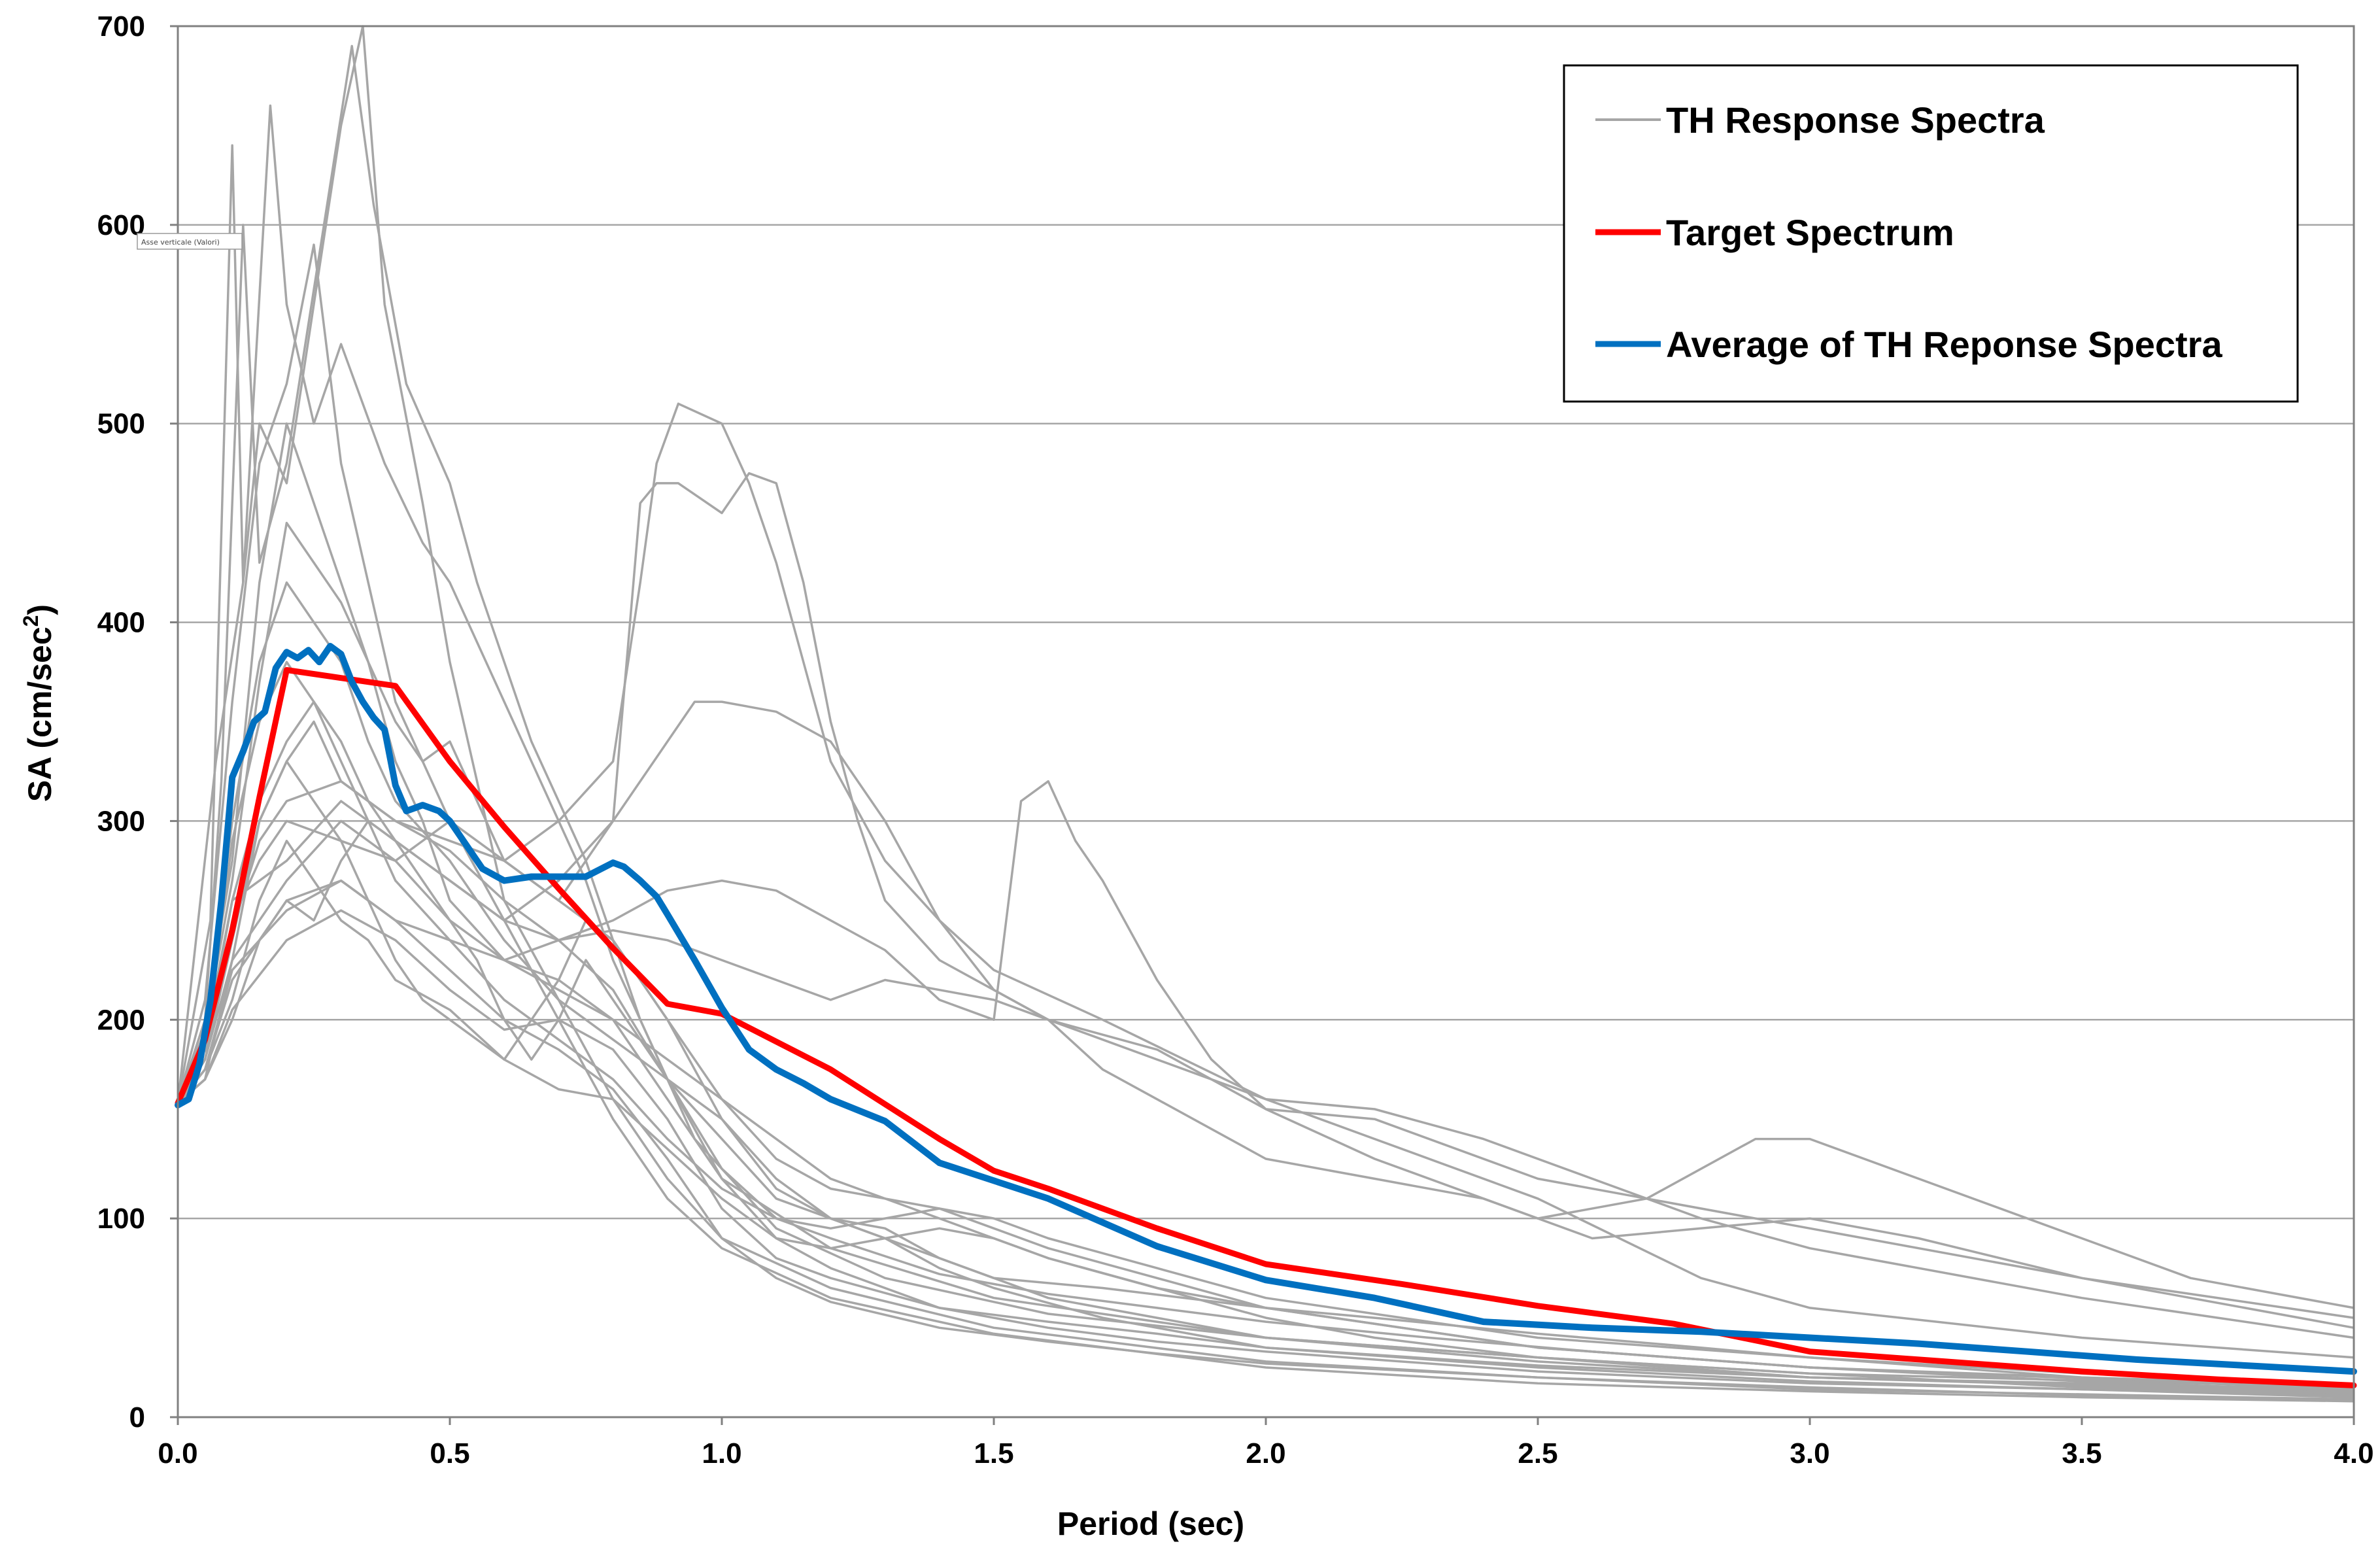 The height and width of the screenshot is (1546, 2380). I want to click on legend-label-average: Average of TH Reponse Spectra, so click(1944, 344).